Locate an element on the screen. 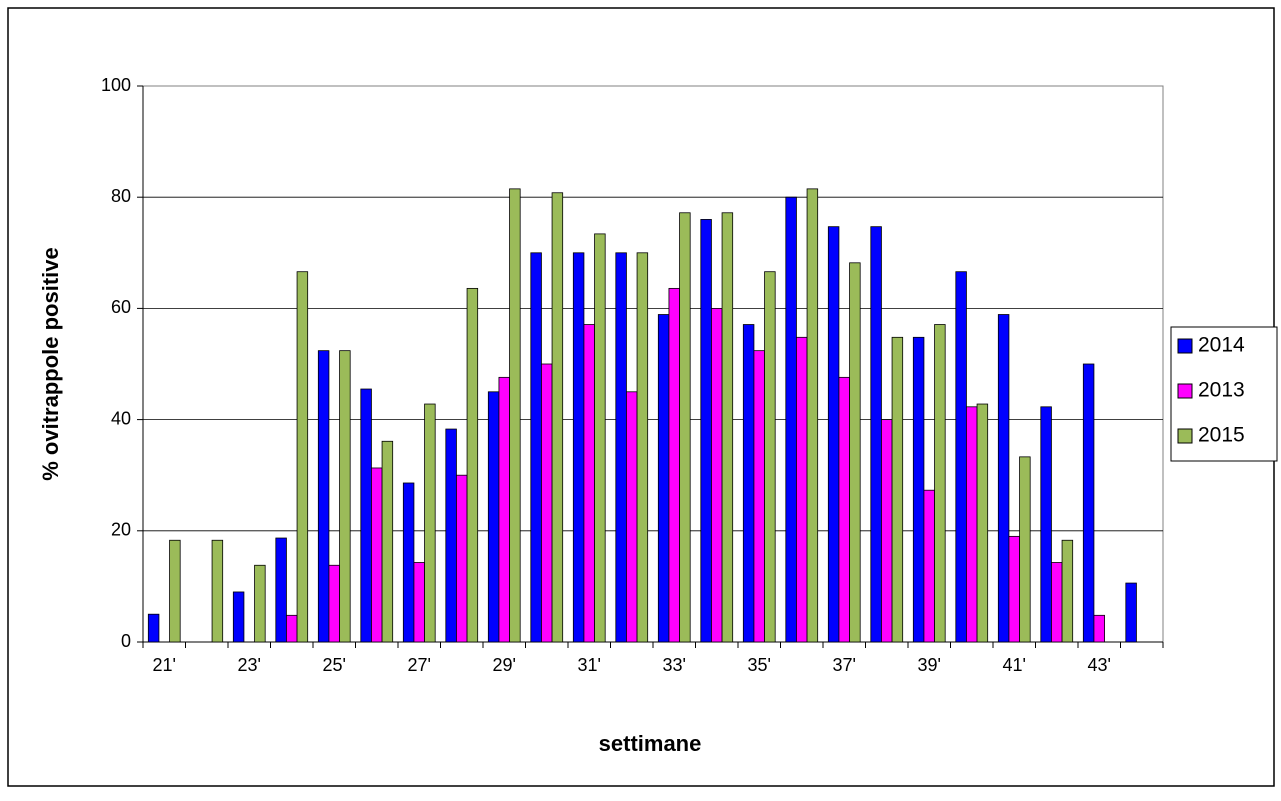  y-tick-label: 0 is located at coordinates (126, 641).